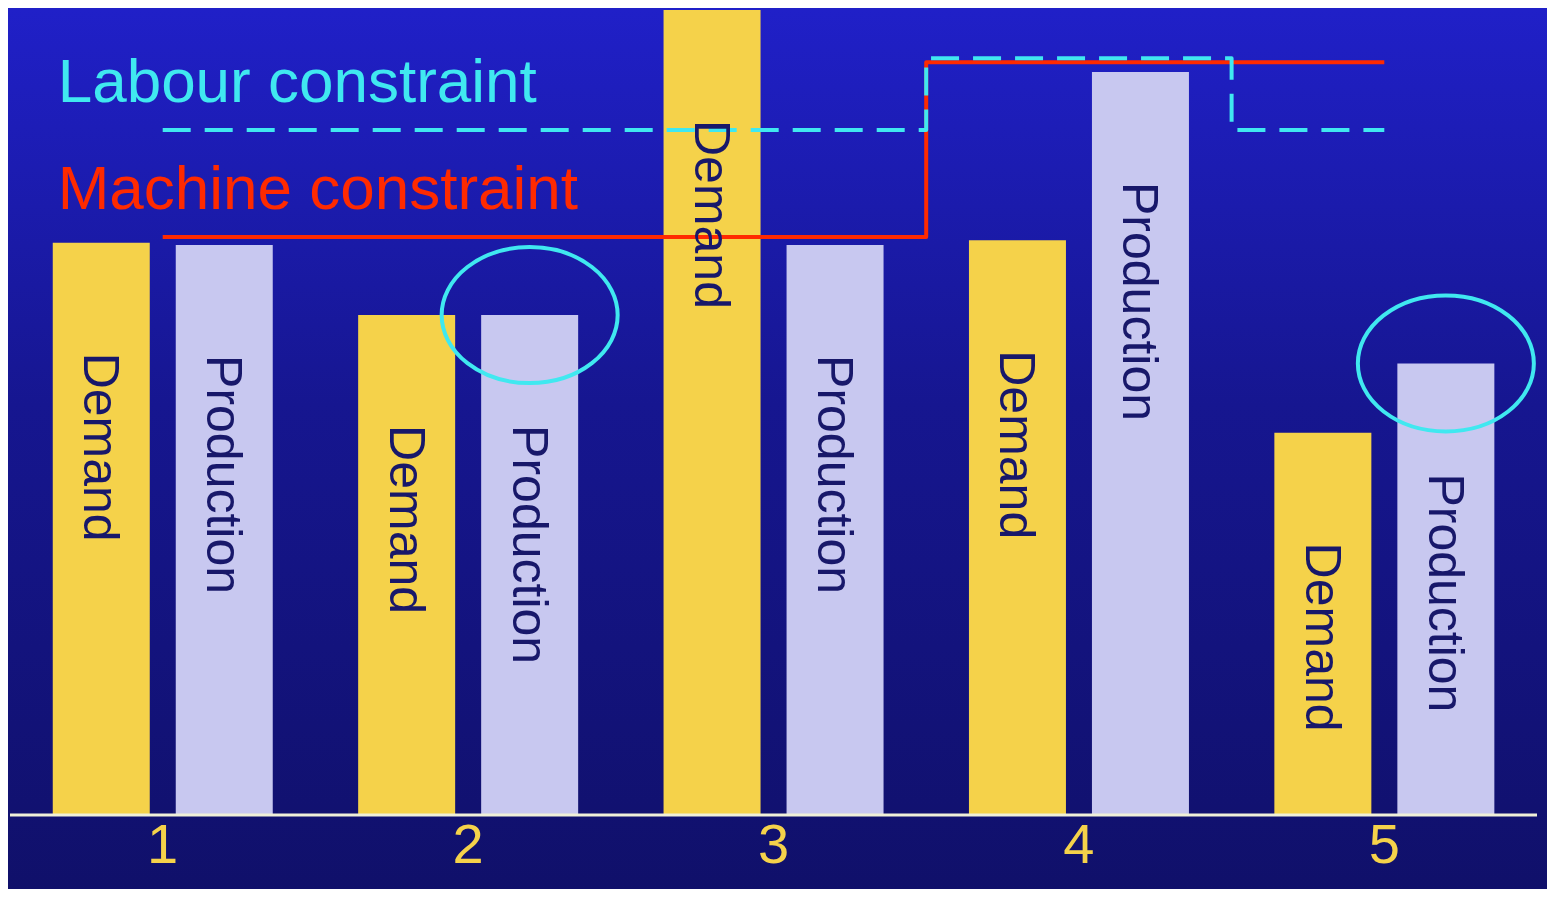 This screenshot has height=897, width=1555. Describe the element at coordinates (1079, 843) in the screenshot. I see `x-tick-label: 4` at that location.